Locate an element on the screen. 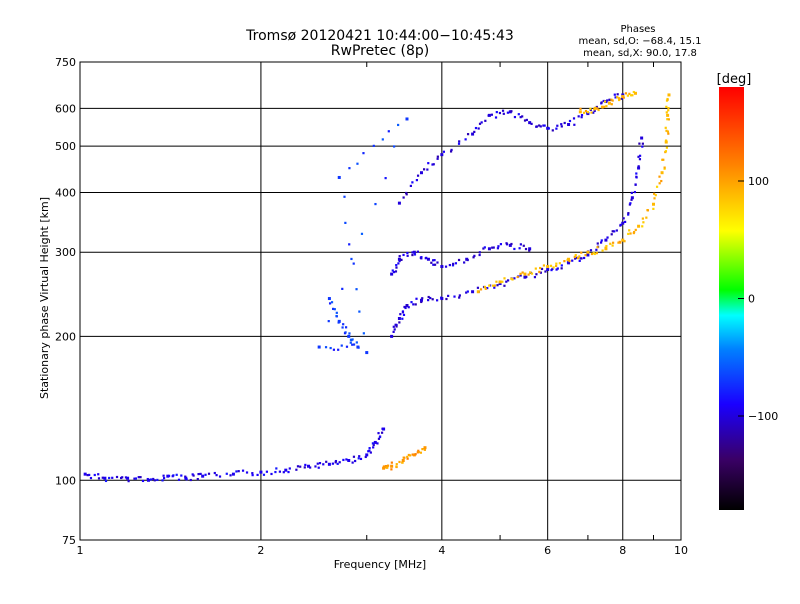  colorbar-tick-label: 100 is located at coordinates (758, 181).